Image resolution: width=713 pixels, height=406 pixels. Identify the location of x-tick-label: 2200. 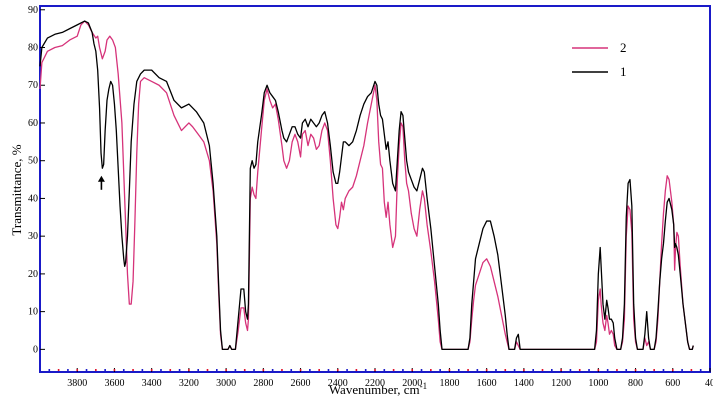
(375, 383).